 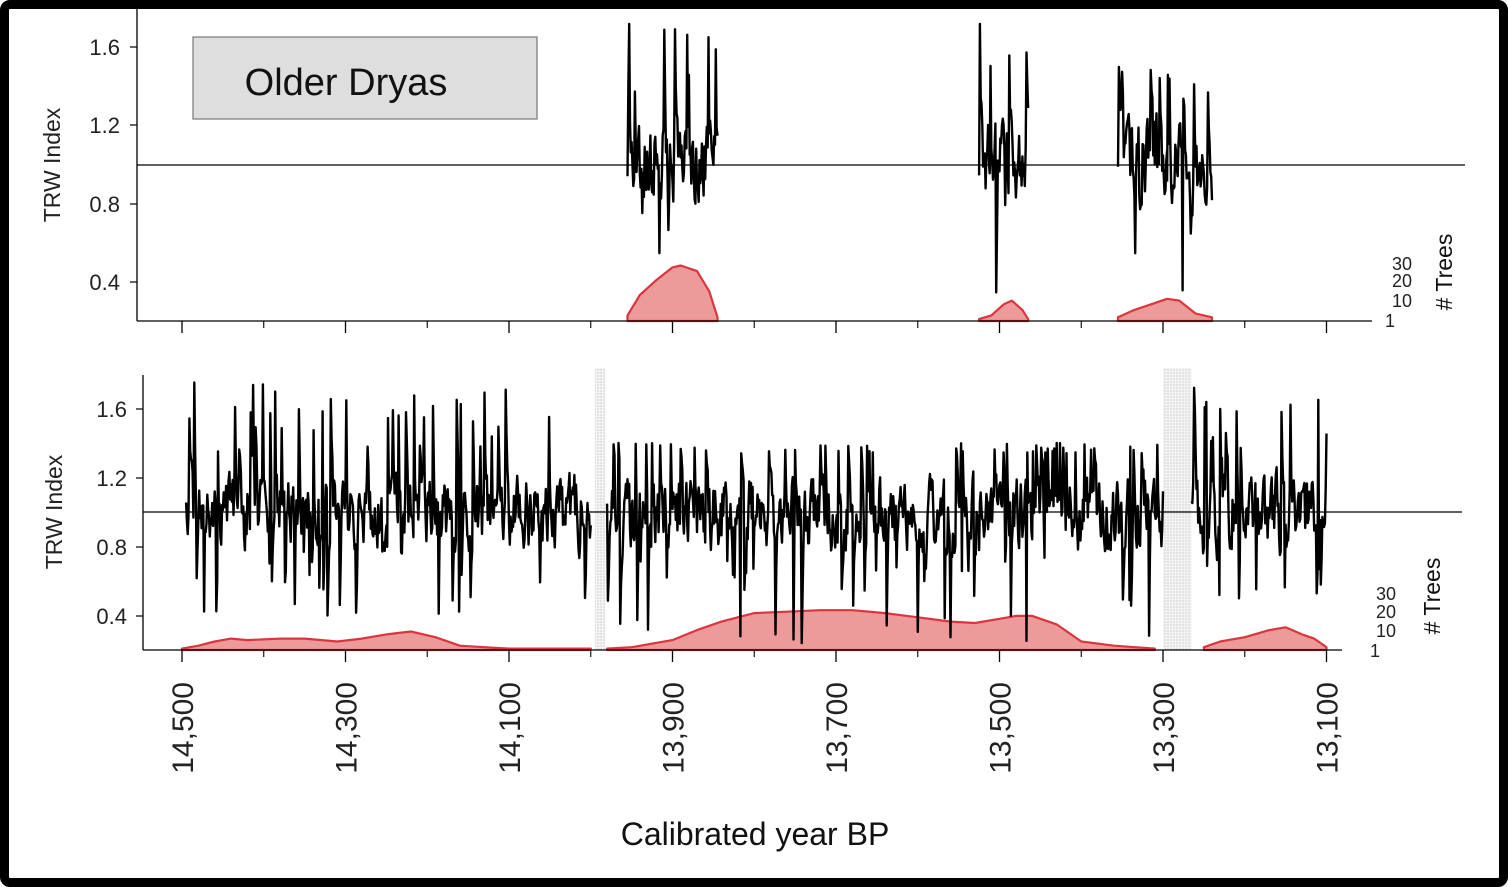 What do you see at coordinates (1164, 728) in the screenshot?
I see `bottom-xtick-label: 13,300` at bounding box center [1164, 728].